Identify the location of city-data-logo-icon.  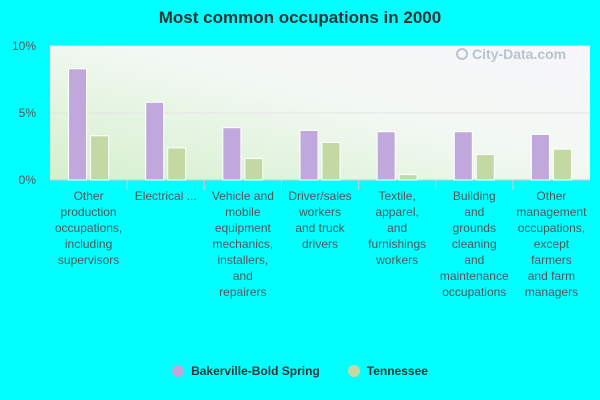
(462, 54).